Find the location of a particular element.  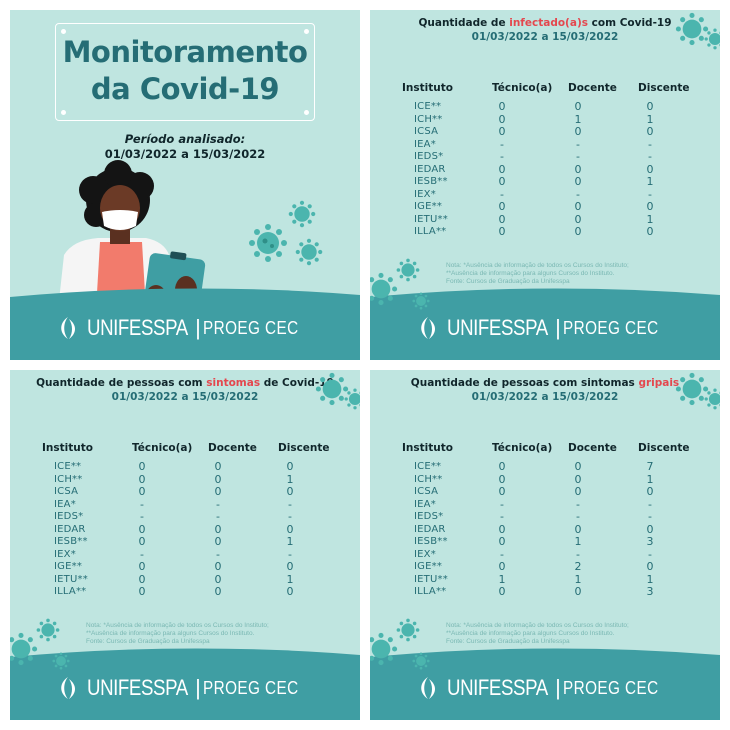

period-value: 01/03/2022 a 15/03/2022 is located at coordinates (185, 154).